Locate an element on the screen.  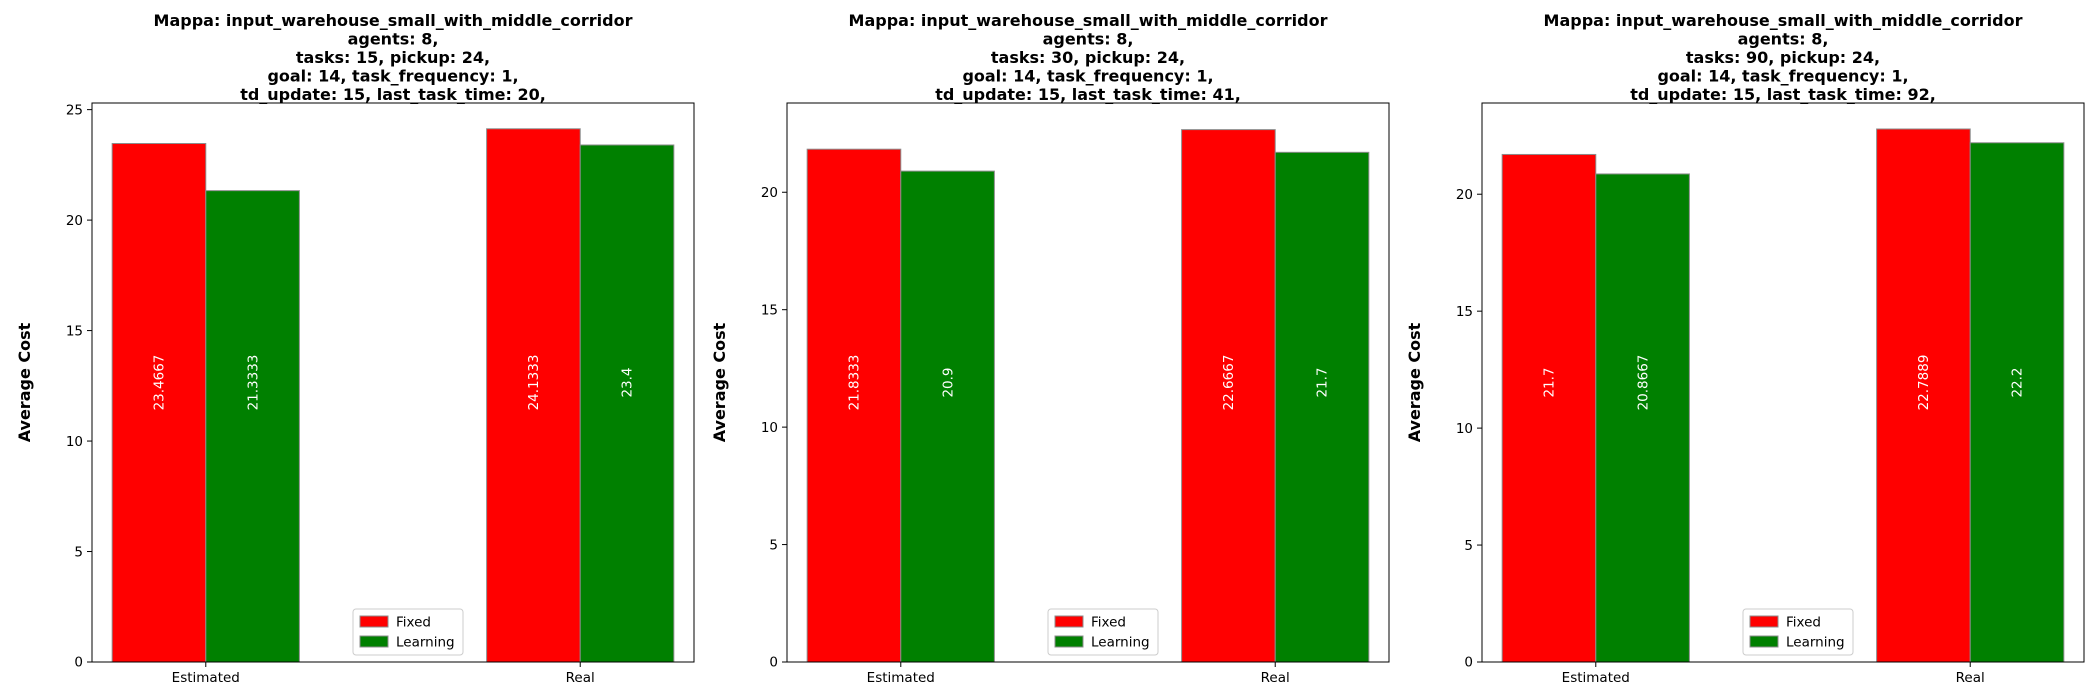
bar-value-label: 21.8333 is located at coordinates (855, 383).